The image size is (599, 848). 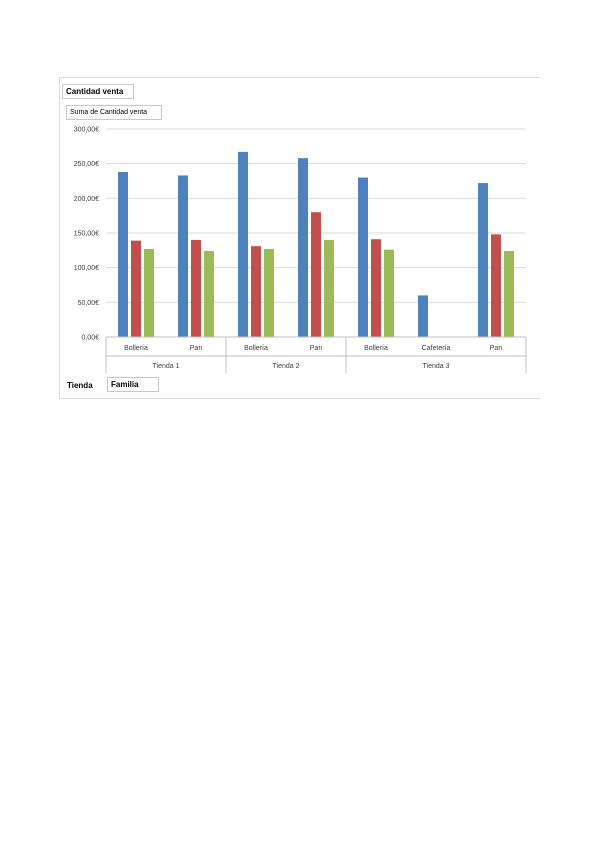 I want to click on bars, so click(x=316, y=244).